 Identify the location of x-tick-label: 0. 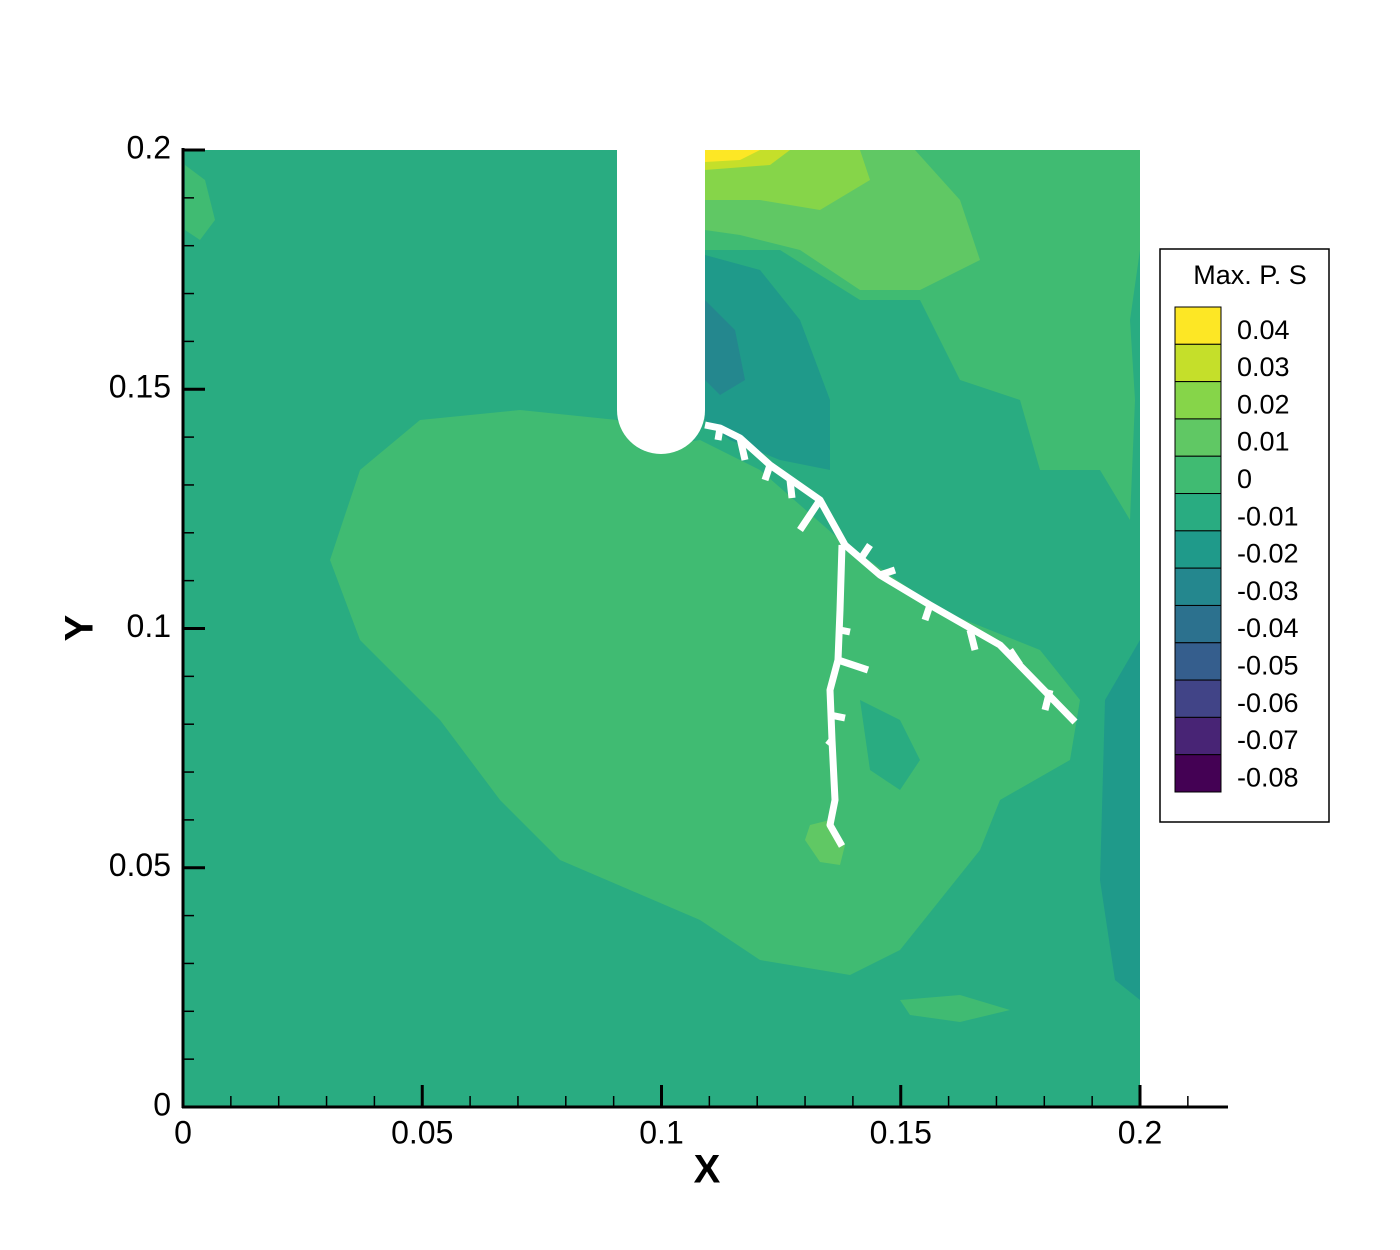
(183, 1132).